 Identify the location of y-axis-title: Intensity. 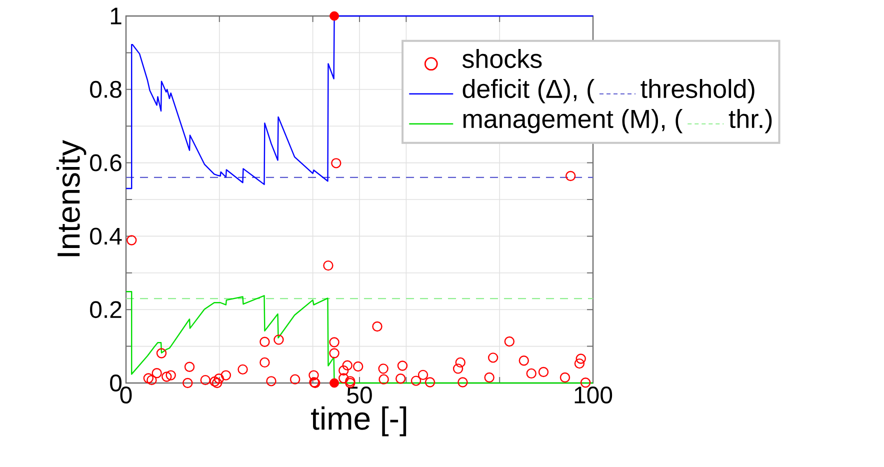
(71, 198).